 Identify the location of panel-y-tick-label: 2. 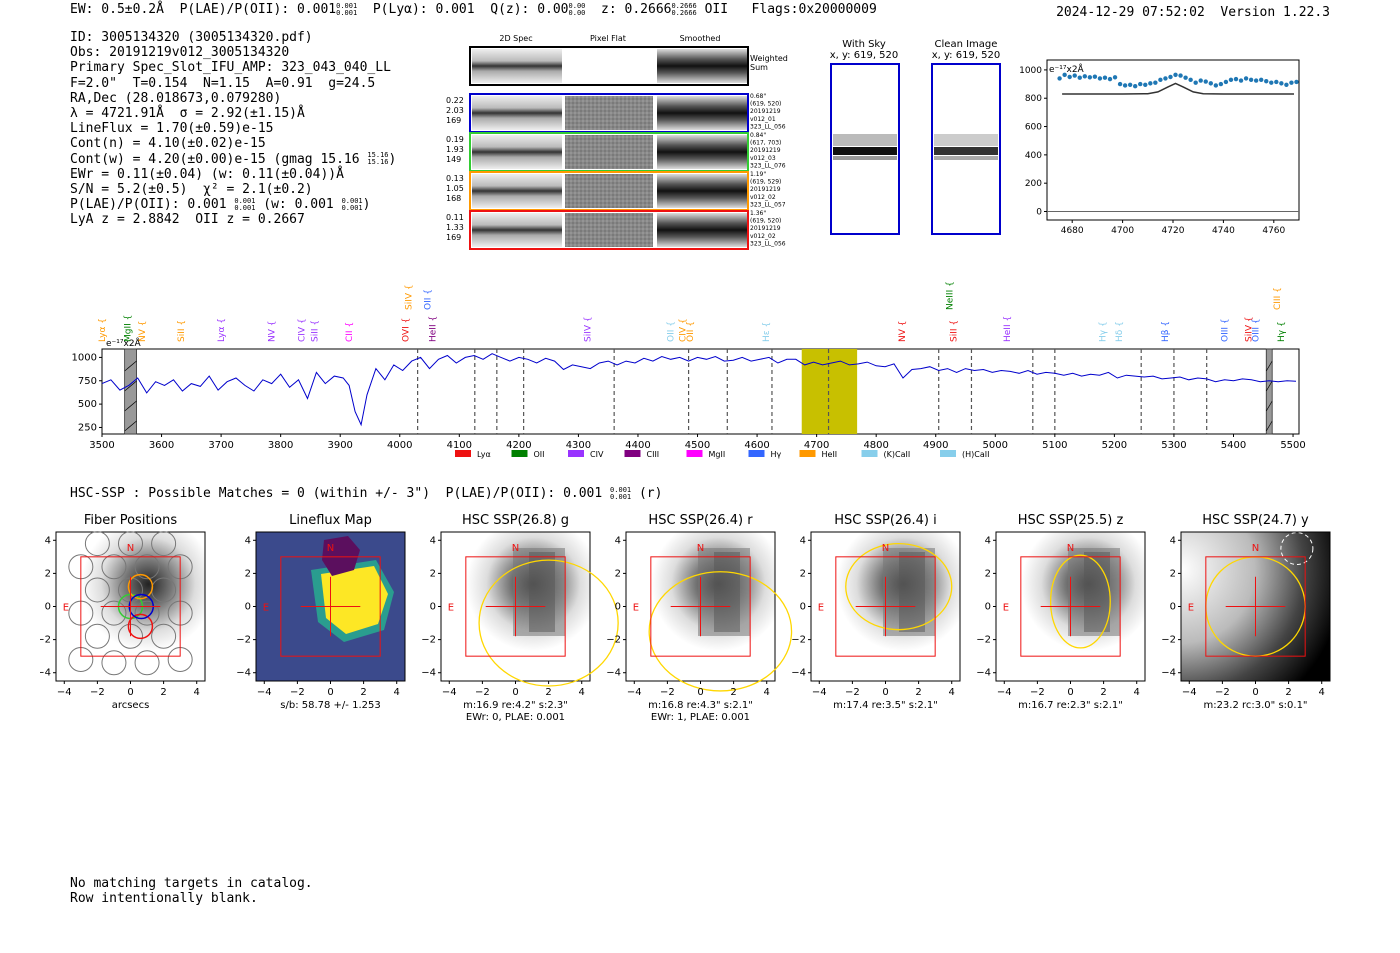
(1173, 573).